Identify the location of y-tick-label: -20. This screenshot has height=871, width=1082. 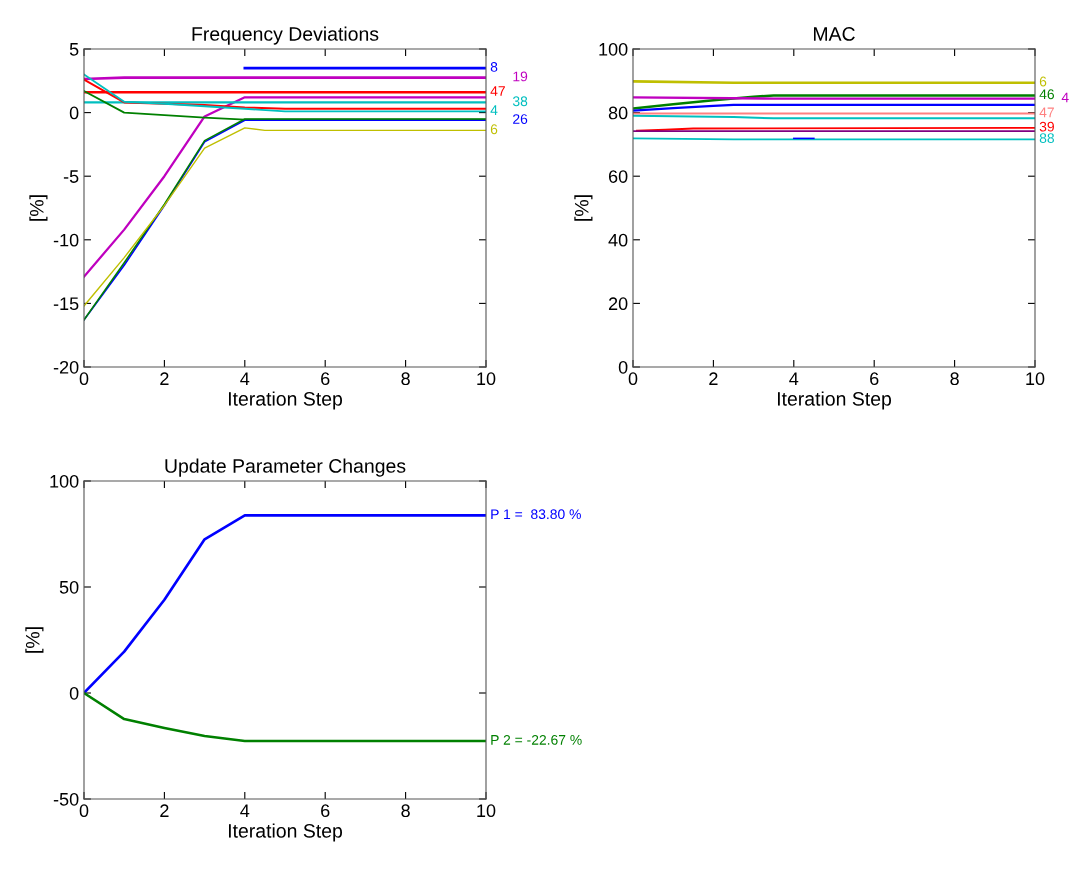
(66, 367).